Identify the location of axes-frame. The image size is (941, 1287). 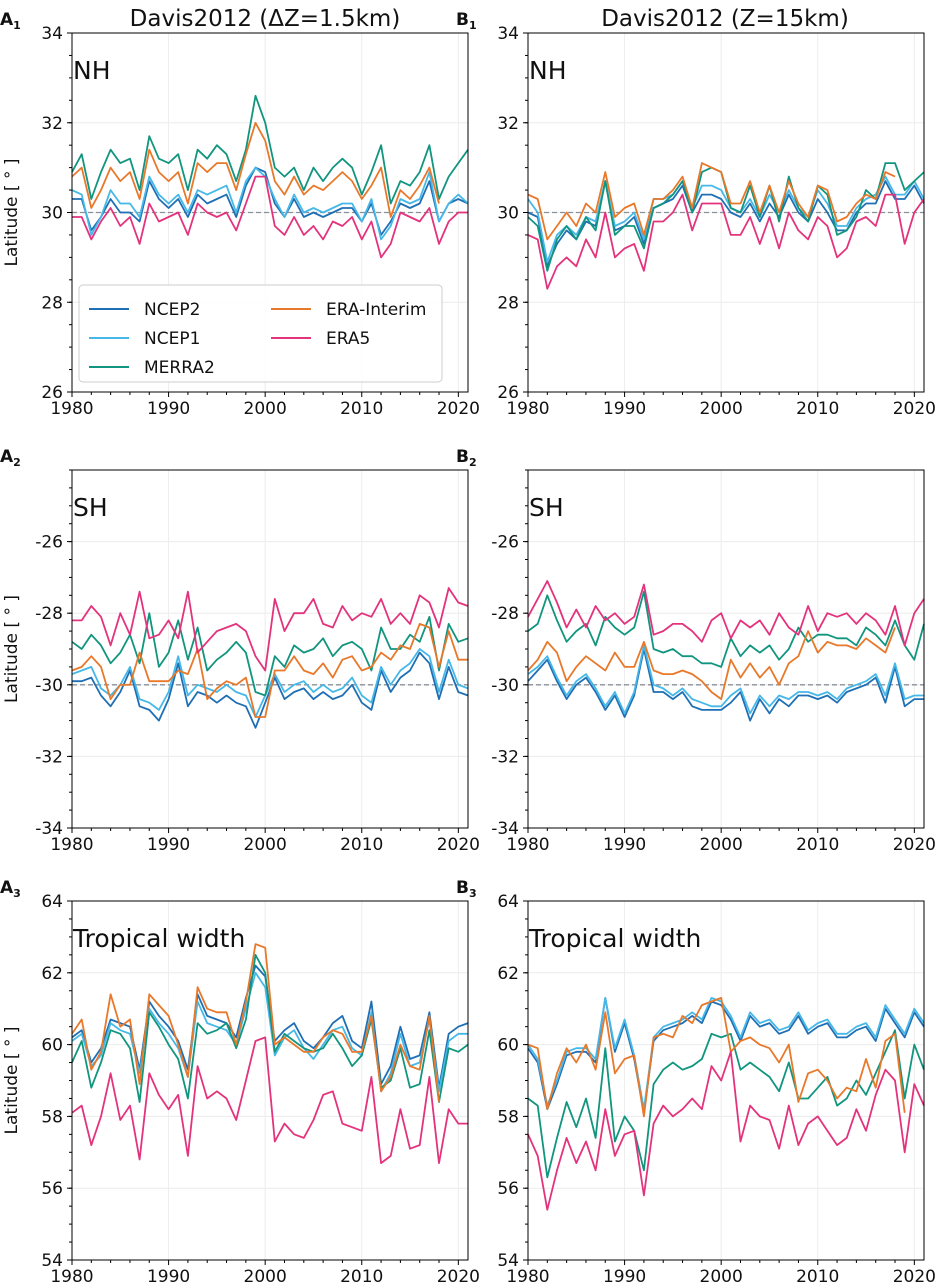
(726, 1080).